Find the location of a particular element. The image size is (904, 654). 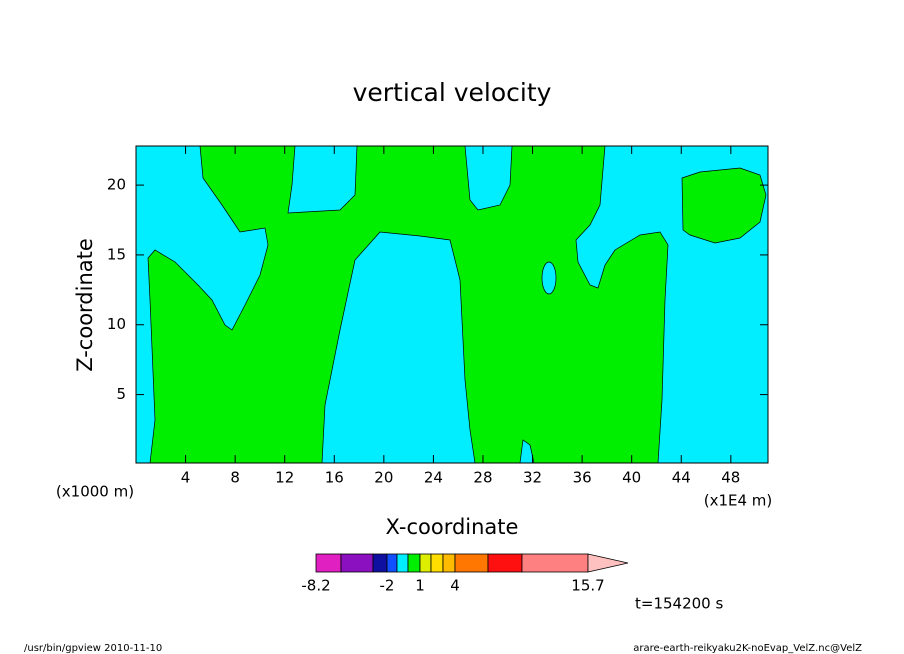

x-tick-label: 48 is located at coordinates (730, 478).